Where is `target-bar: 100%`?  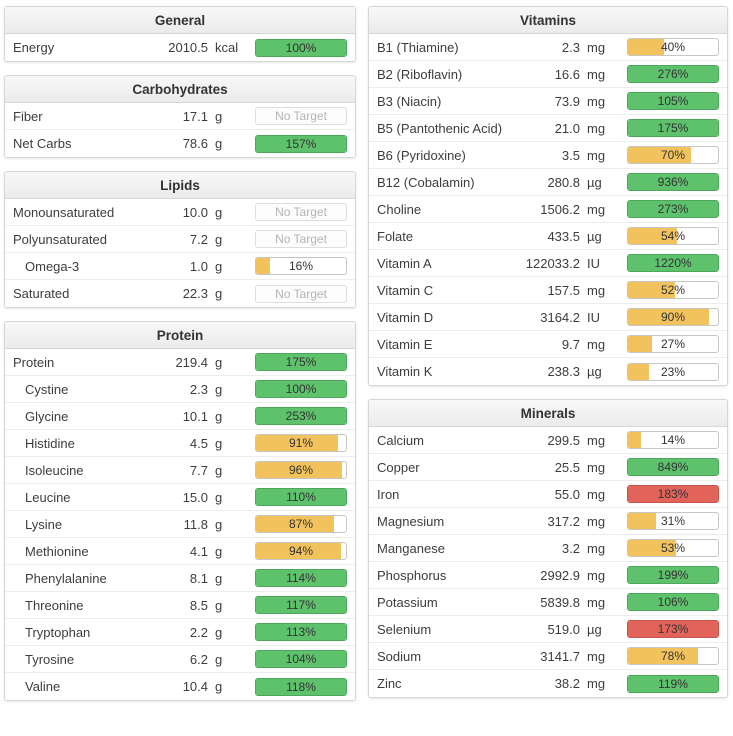 target-bar: 100% is located at coordinates (301, 389).